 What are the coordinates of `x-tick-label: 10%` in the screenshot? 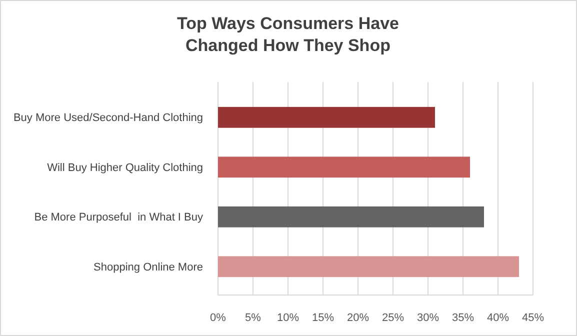 It's located at (288, 318).